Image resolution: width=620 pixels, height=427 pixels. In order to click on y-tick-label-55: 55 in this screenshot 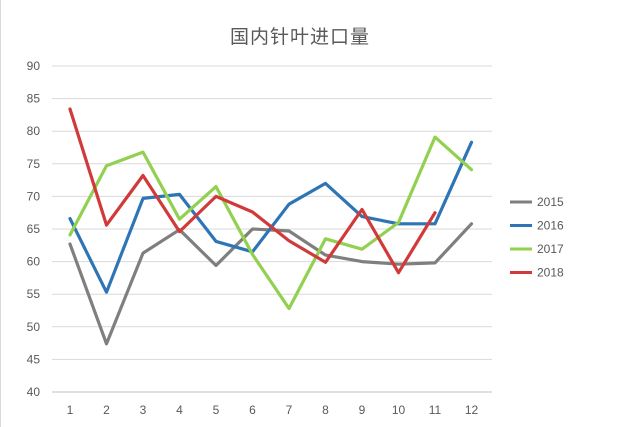, I will do `click(34, 294)`.